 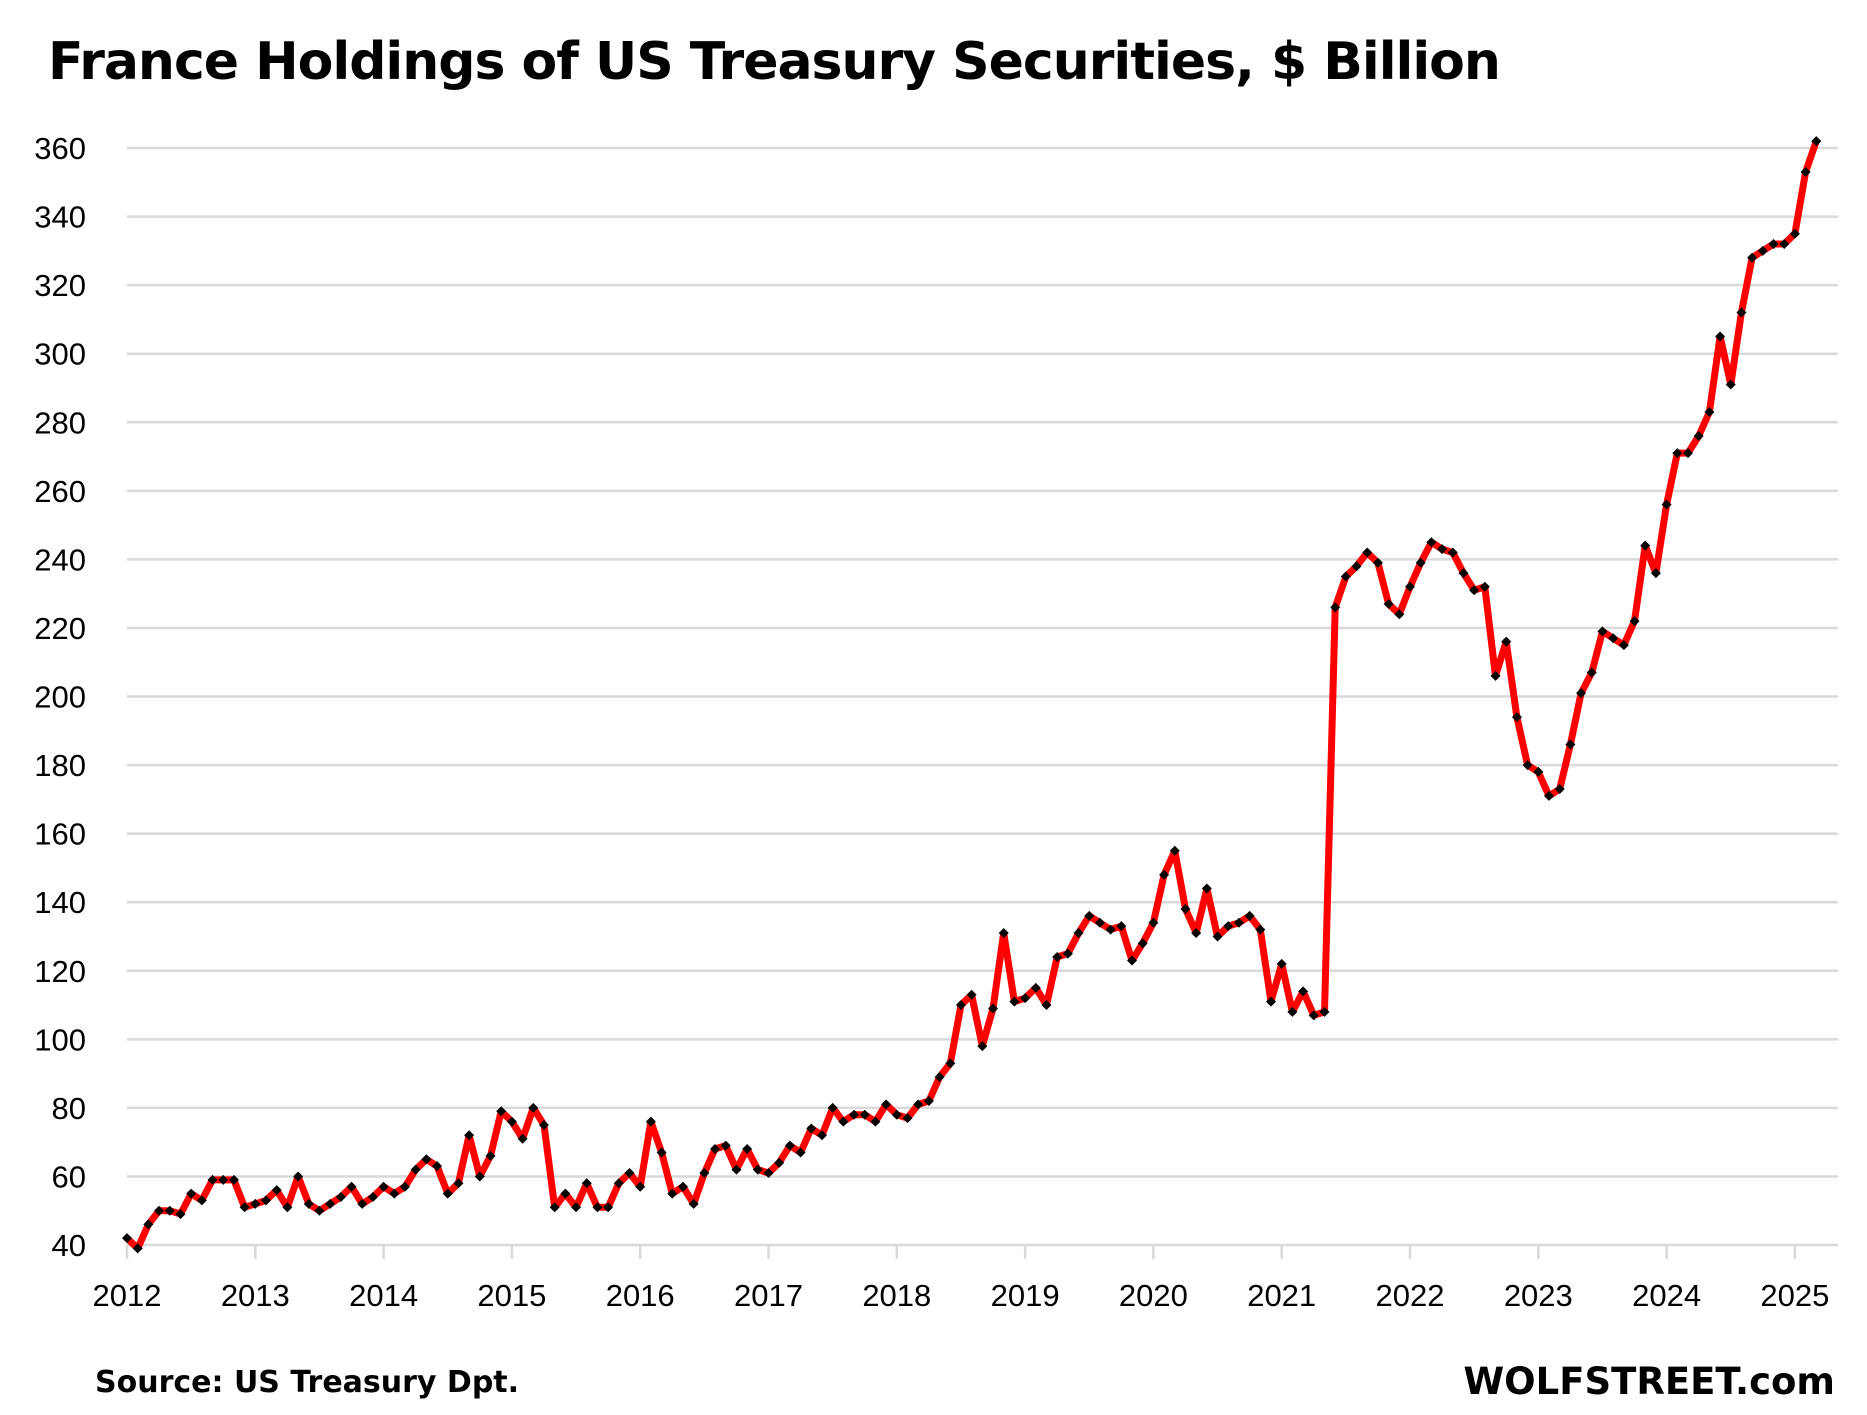 What do you see at coordinates (1025, 1295) in the screenshot?
I see `x-tick-label: 2019` at bounding box center [1025, 1295].